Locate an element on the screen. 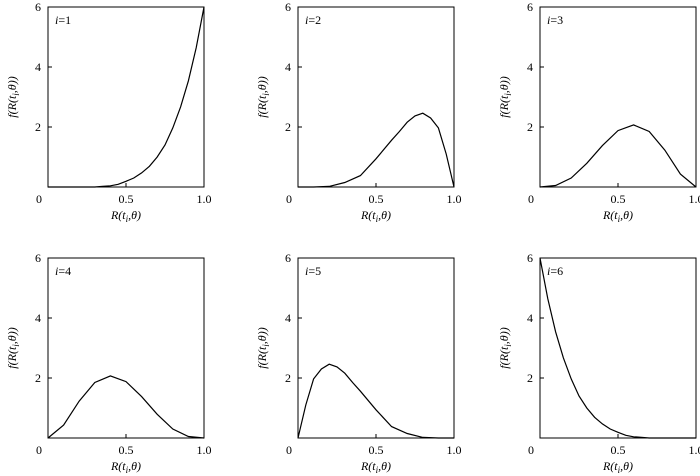 This screenshot has height=476, width=700. panel-label: i=5 is located at coordinates (313, 271).